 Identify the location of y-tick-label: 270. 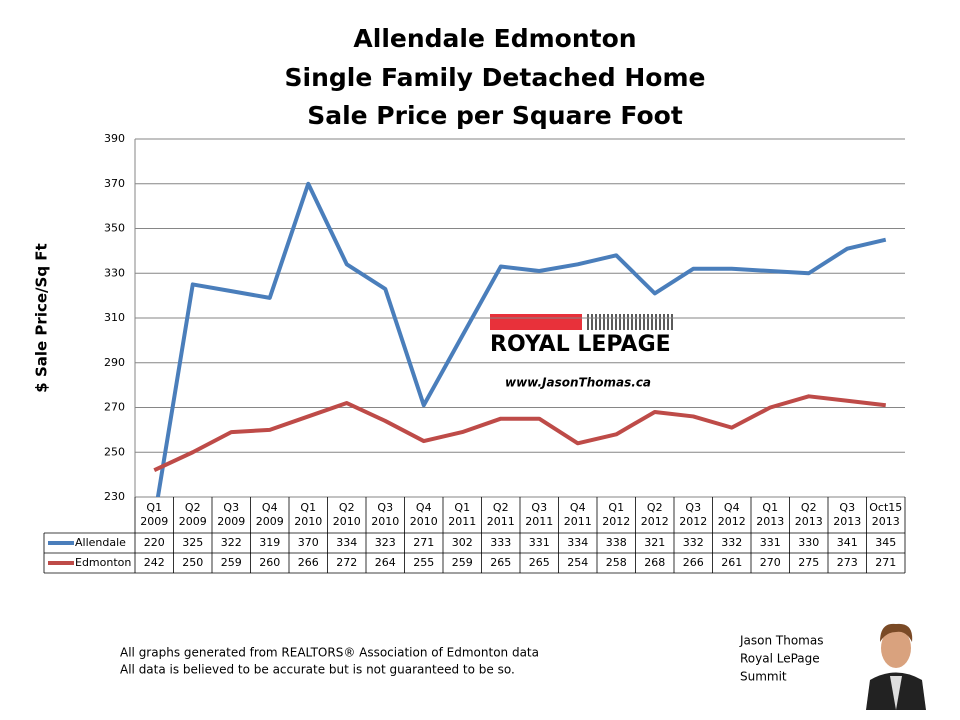
(114, 407).